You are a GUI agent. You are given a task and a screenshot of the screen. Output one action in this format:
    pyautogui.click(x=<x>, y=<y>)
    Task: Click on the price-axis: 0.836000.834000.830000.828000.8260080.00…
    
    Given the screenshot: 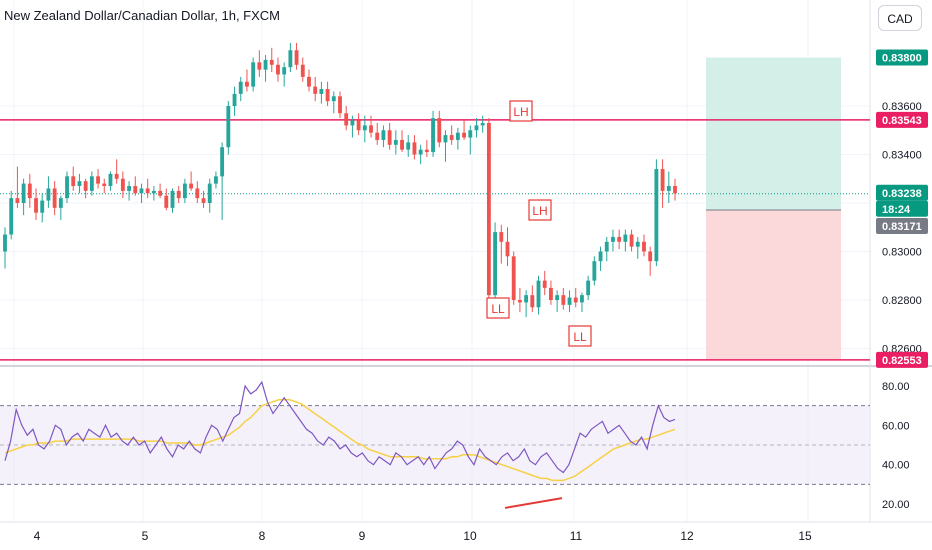 What is the action you would take?
    pyautogui.click(x=902, y=306)
    